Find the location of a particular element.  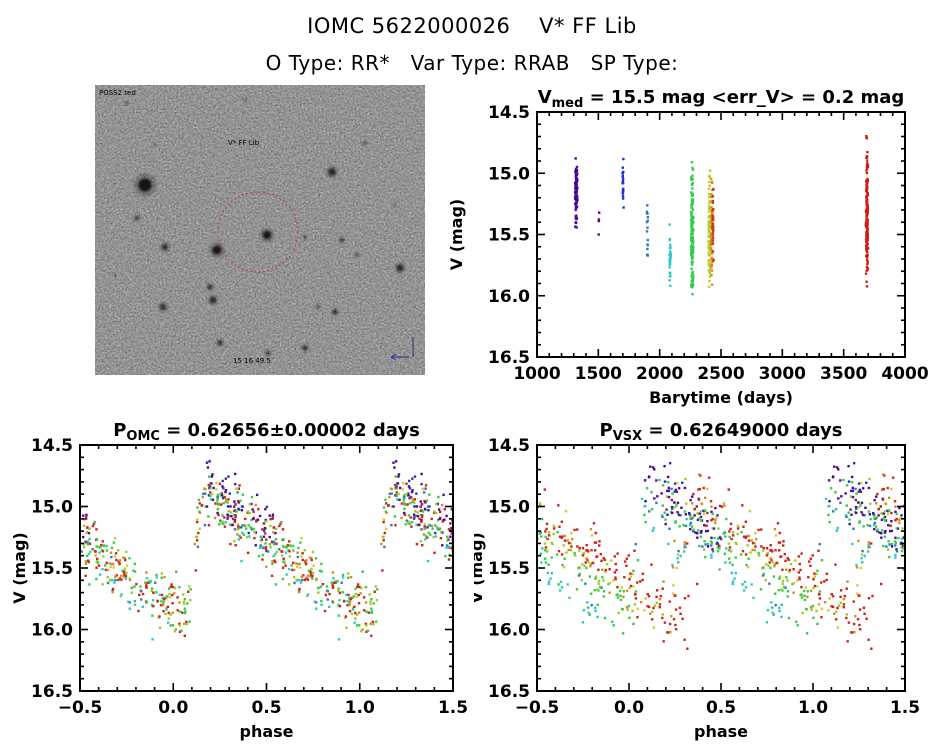

finder-chart-image: POSS2 red V* FF Lib 15 16 49.5 is located at coordinates (260, 230).